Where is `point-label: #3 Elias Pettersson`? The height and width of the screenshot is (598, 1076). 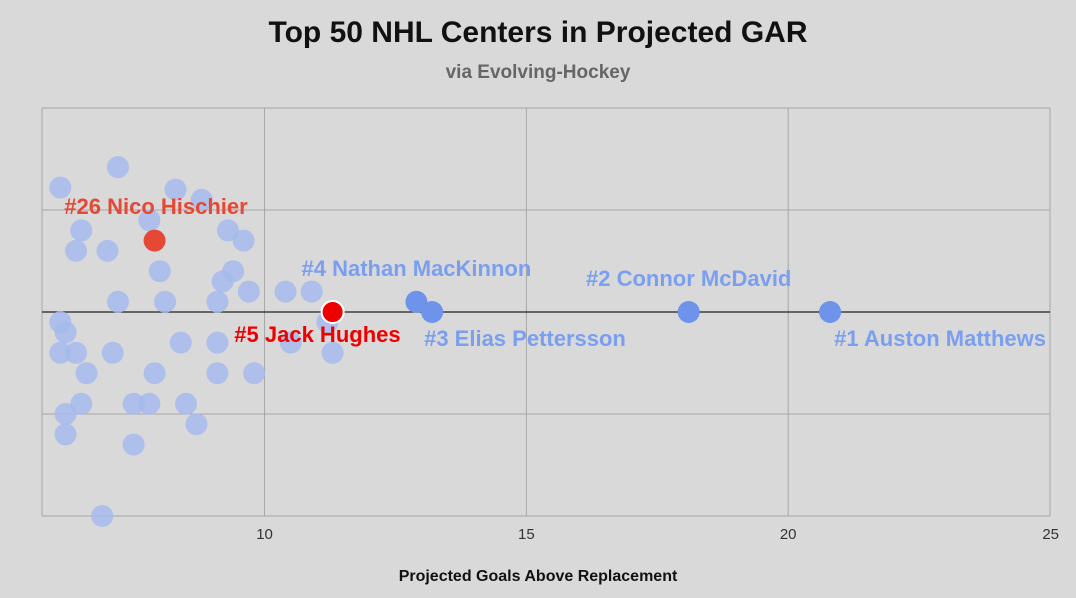 point-label: #3 Elias Pettersson is located at coordinates (525, 338).